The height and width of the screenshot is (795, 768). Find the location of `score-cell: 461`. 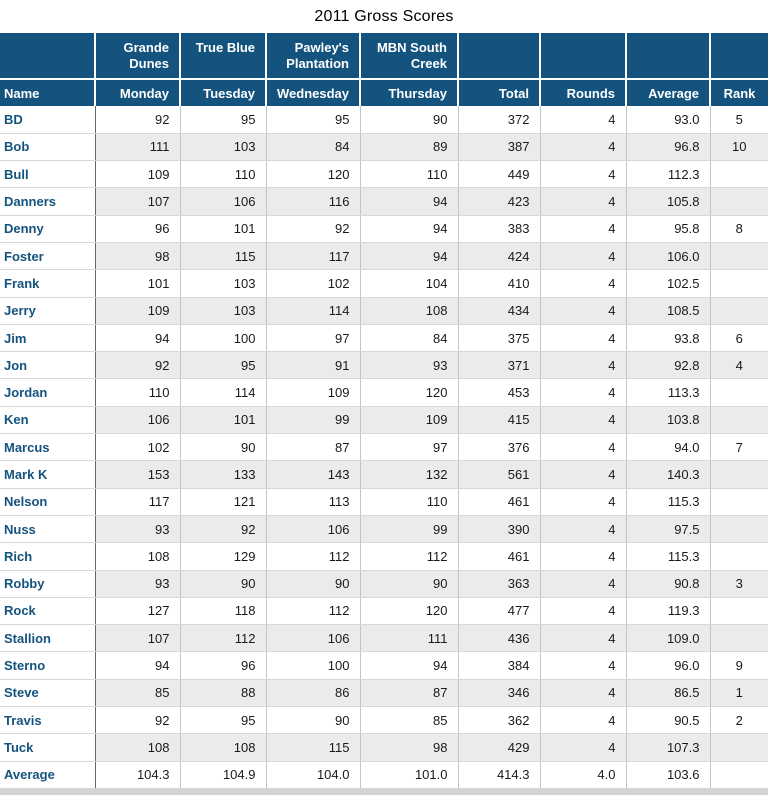

score-cell: 461 is located at coordinates (498, 556).